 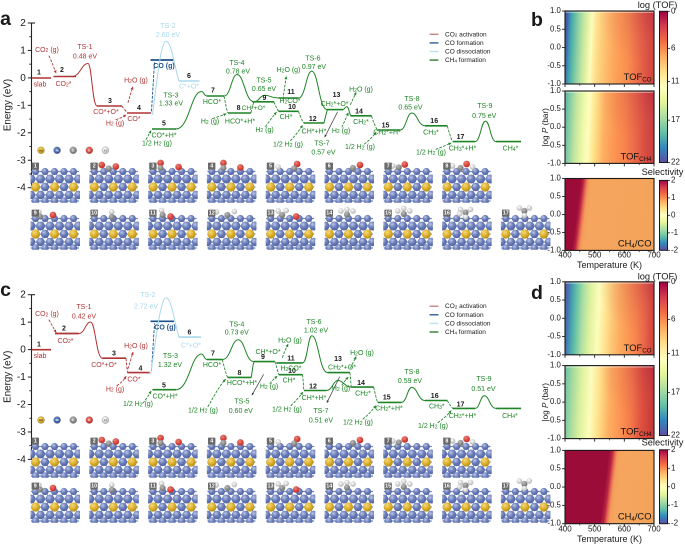 What do you see at coordinates (556, 401) in the screenshot?
I see `svg-text: 0.0` at bounding box center [556, 401].